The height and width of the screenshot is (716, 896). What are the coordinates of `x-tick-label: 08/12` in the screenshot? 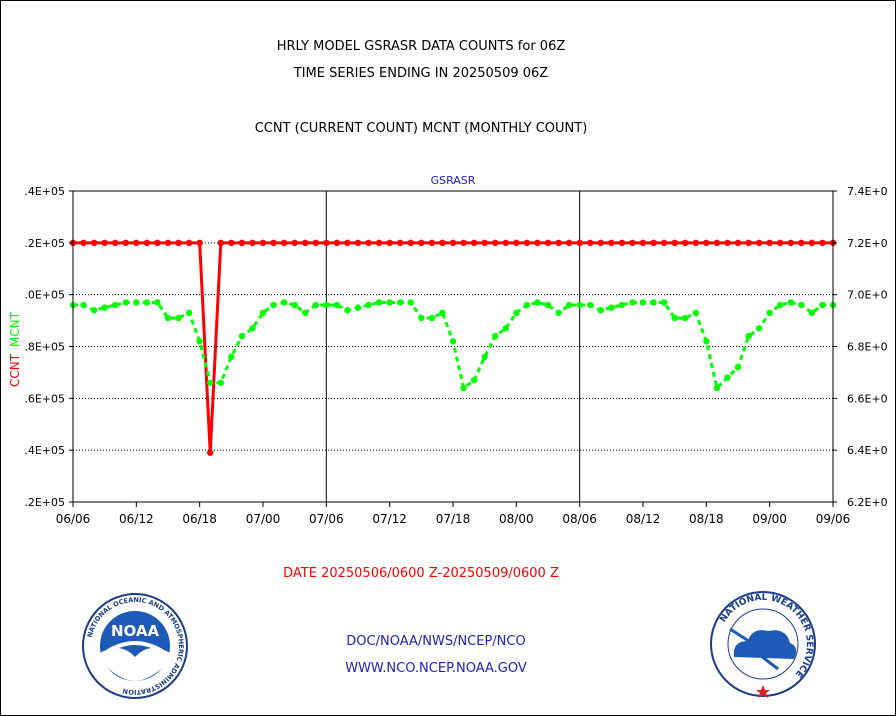 It's located at (643, 519).